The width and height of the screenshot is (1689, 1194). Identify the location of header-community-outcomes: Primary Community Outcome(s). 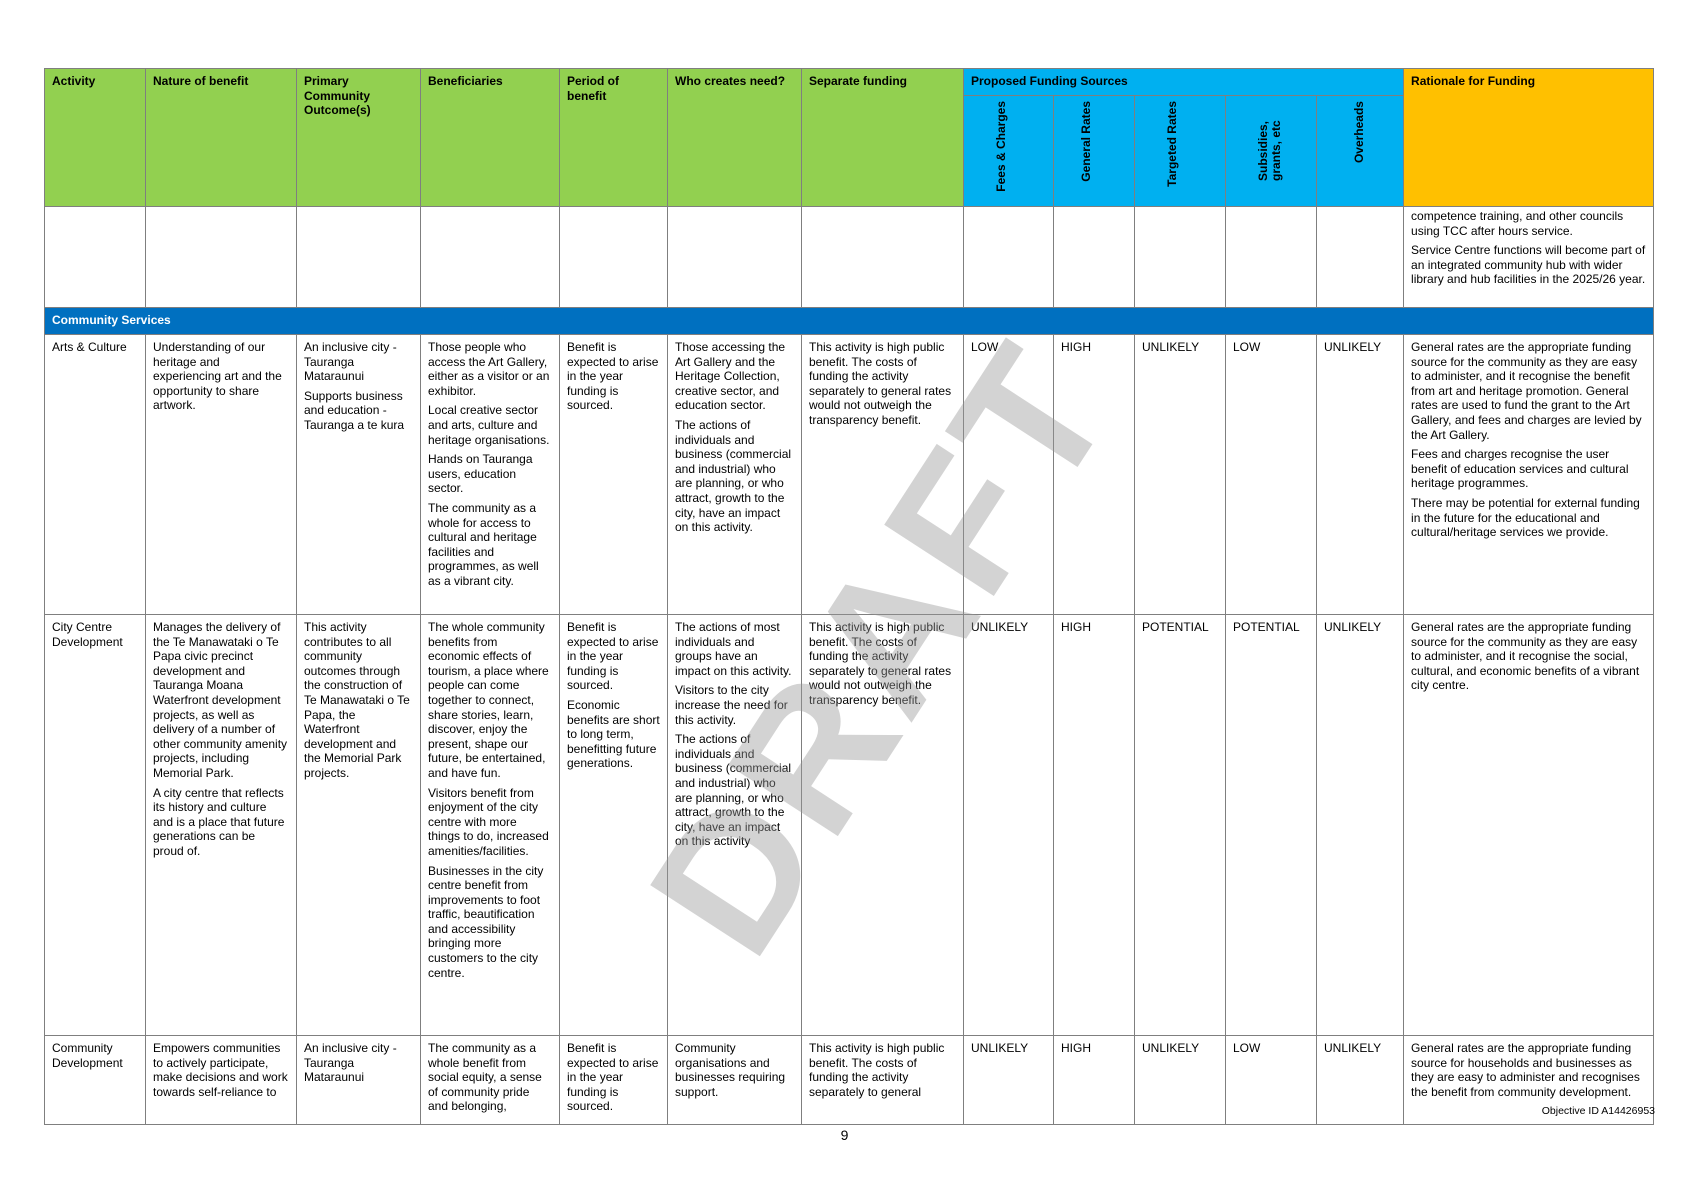
(358, 137).